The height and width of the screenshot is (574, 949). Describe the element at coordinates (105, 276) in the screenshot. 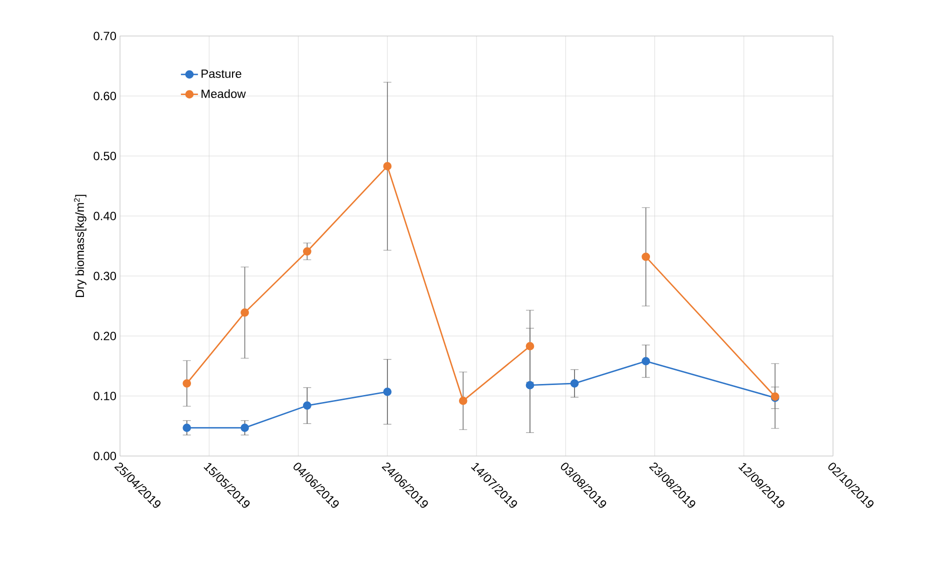

I see `y-tick-label: 0.30` at that location.